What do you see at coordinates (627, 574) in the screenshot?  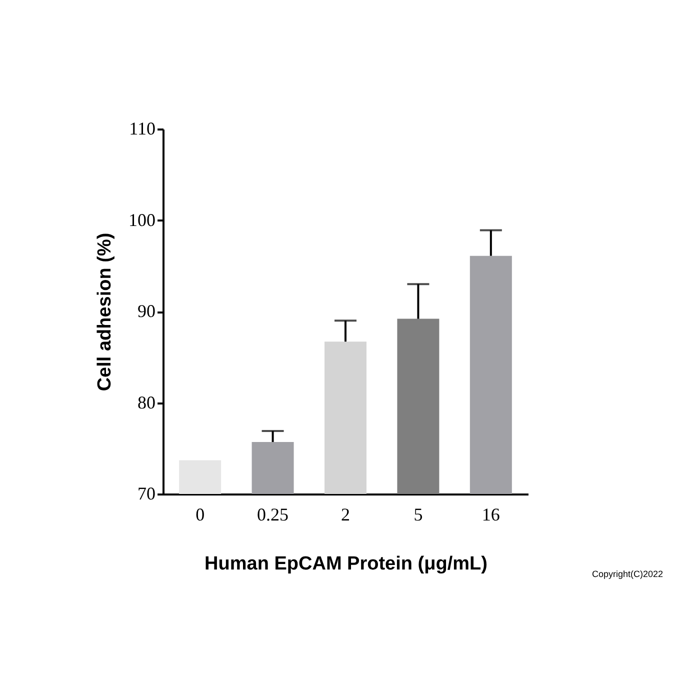 I see `text: Copyright(C)2022` at bounding box center [627, 574].